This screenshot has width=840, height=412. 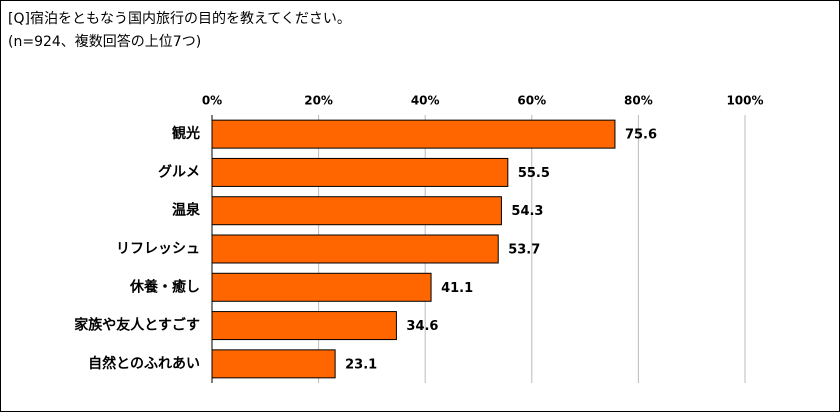 What do you see at coordinates (422, 326) in the screenshot?
I see `value-label: 34.6` at bounding box center [422, 326].